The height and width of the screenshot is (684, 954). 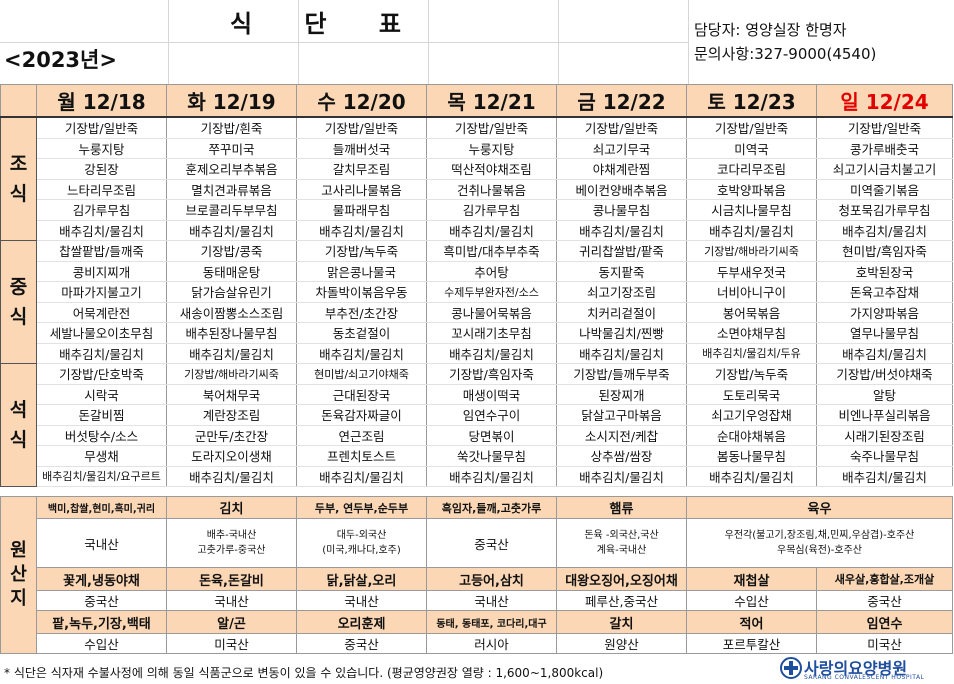 I want to click on menu-item: 돈육고추잡채, so click(x=884, y=292).